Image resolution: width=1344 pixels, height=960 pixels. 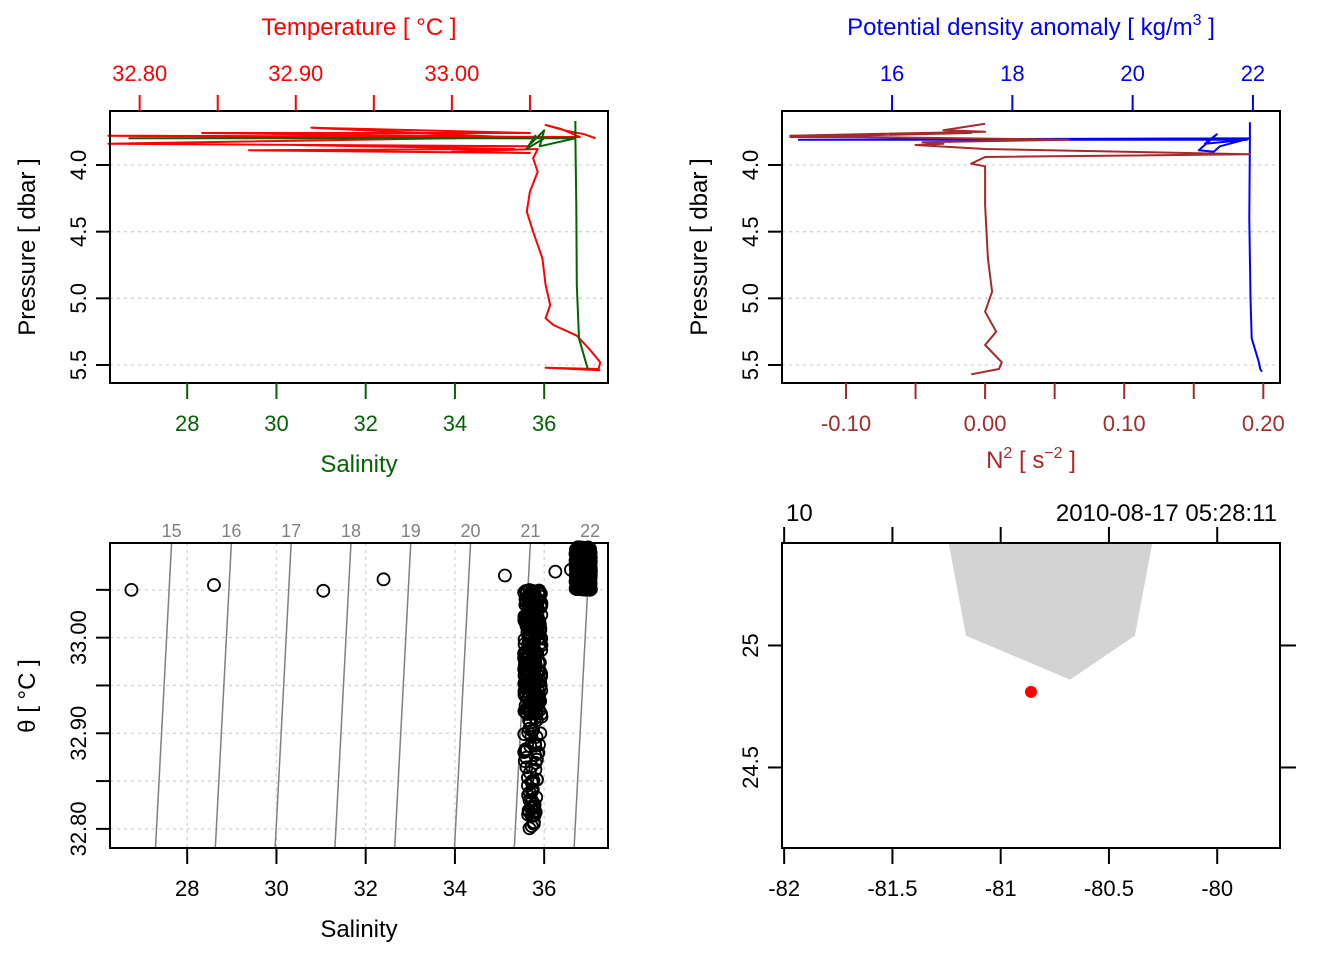 What do you see at coordinates (351, 531) in the screenshot?
I see `isopycnal-label: 18` at bounding box center [351, 531].